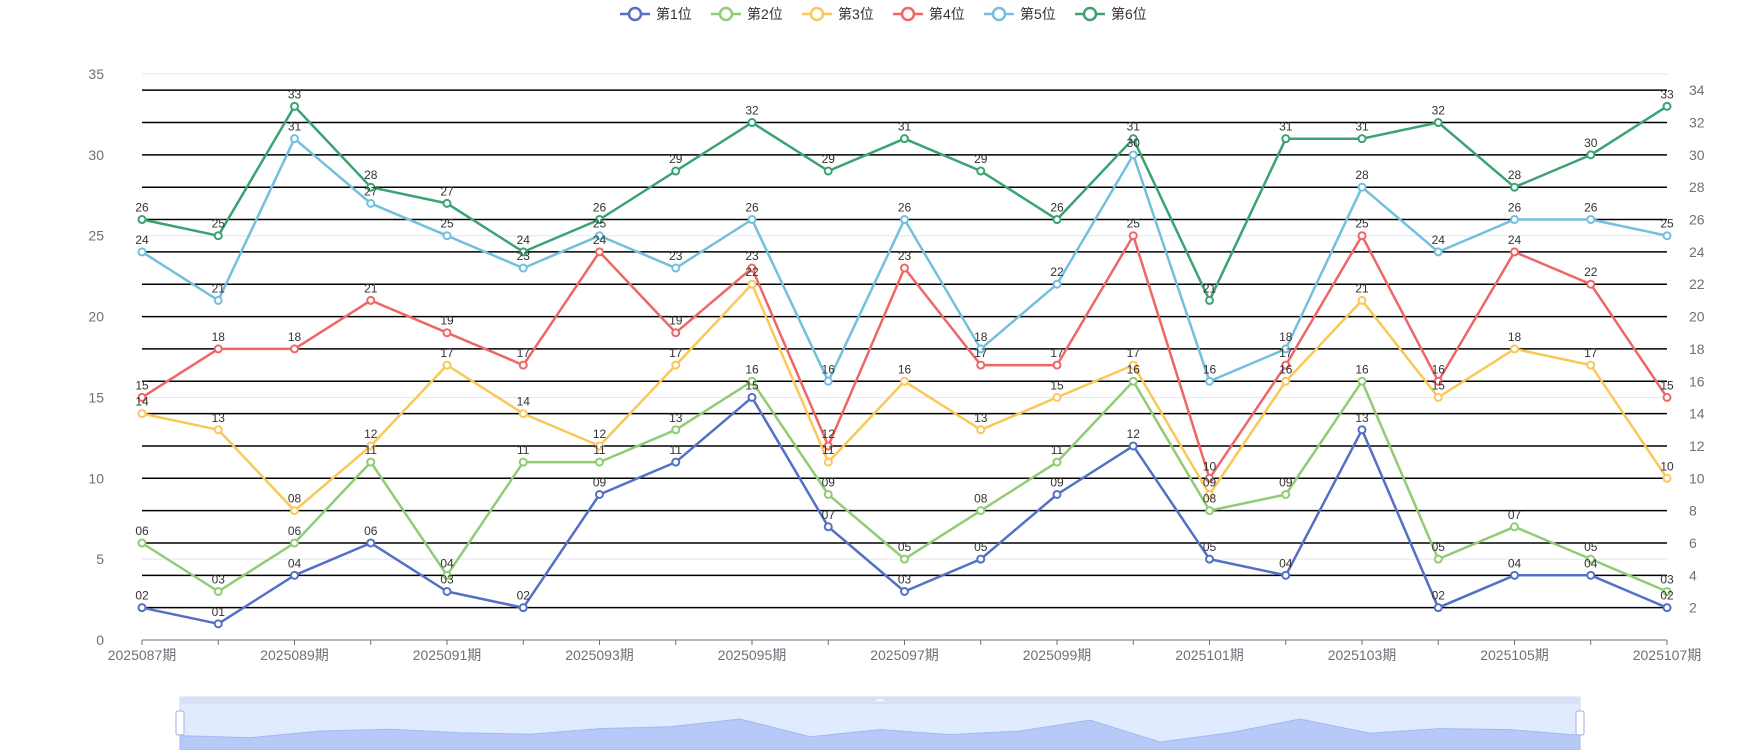 This screenshot has height=750, width=1750. Describe the element at coordinates (656, 14) in the screenshot. I see `legend-item-1: 第1位` at that location.